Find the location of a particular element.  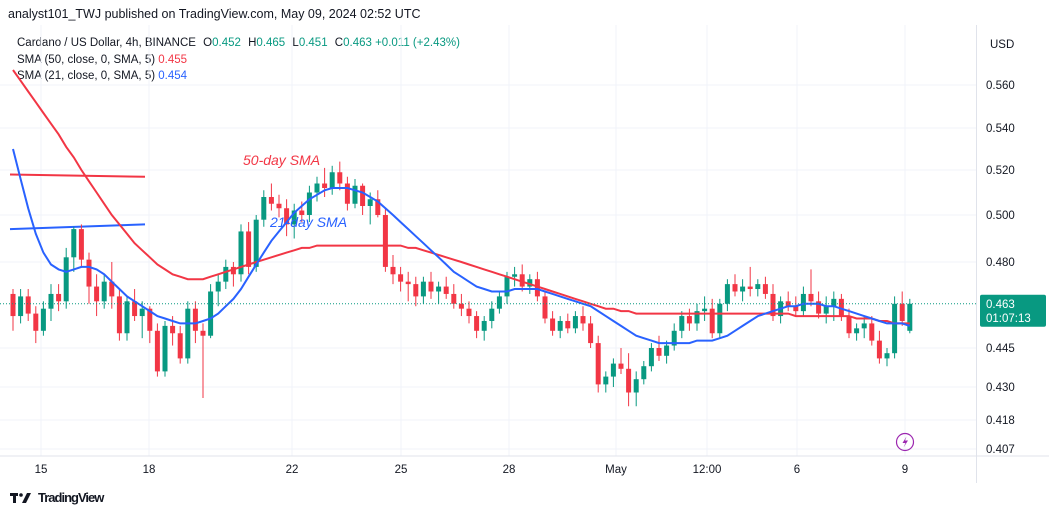

symbol-title: Cardano / US Dollar, 4h, BINANCE is located at coordinates (106, 43).